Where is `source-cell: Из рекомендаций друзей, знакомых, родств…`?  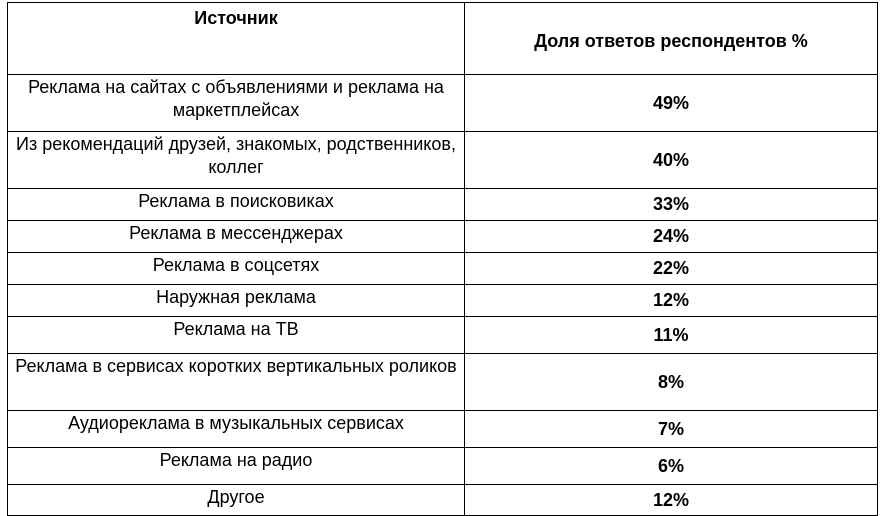
source-cell: Из рекомендаций друзей, знакомых, родств… is located at coordinates (236, 160).